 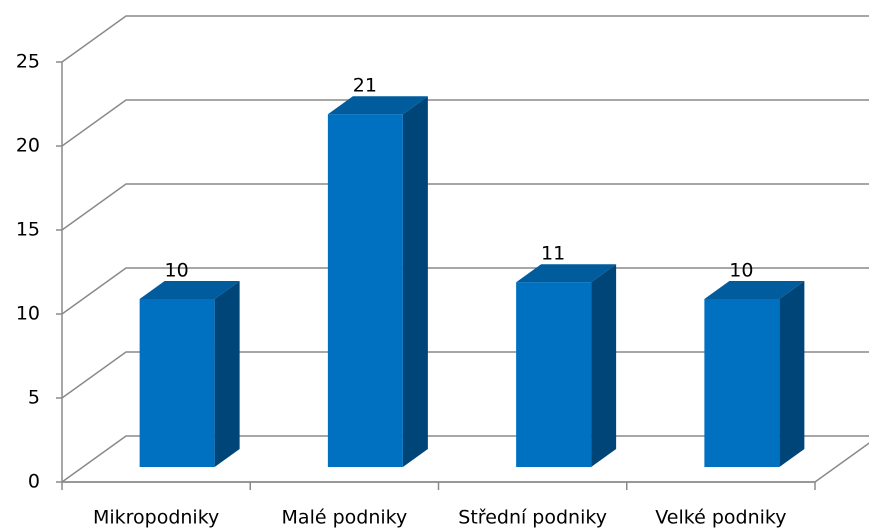 What do you see at coordinates (28, 230) in the screenshot?
I see `y-tick-label: 15` at bounding box center [28, 230].